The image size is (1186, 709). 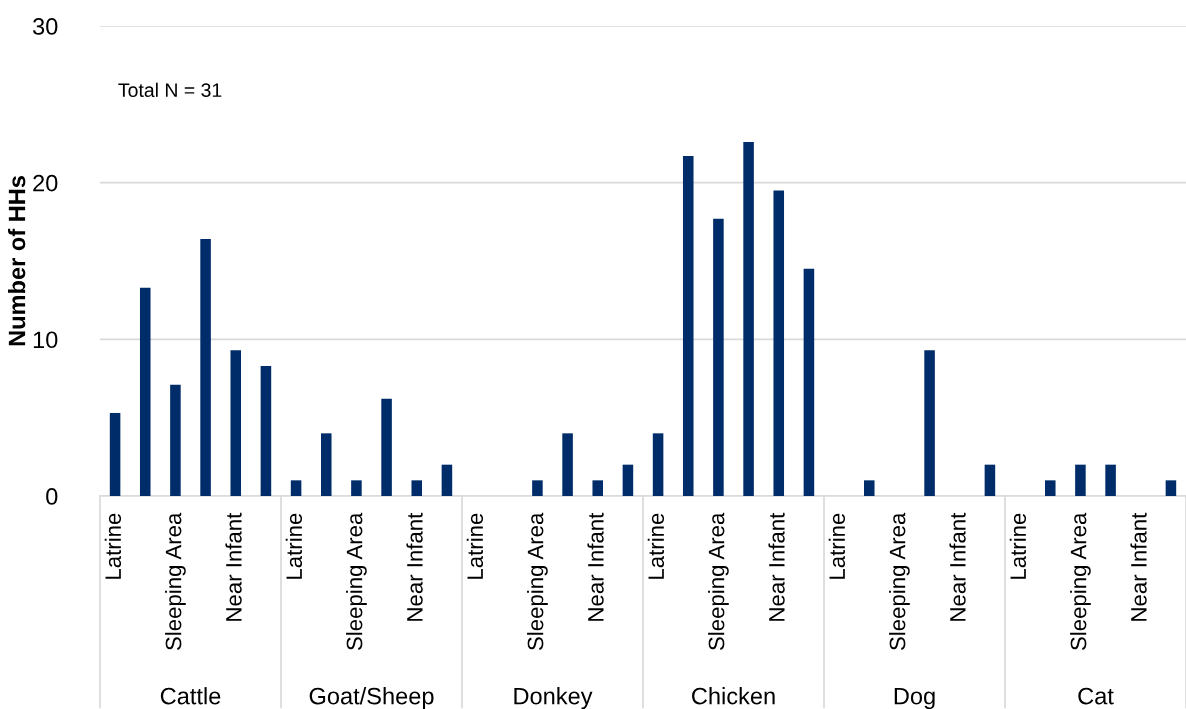 I want to click on text: Chicken, so click(x=733, y=696).